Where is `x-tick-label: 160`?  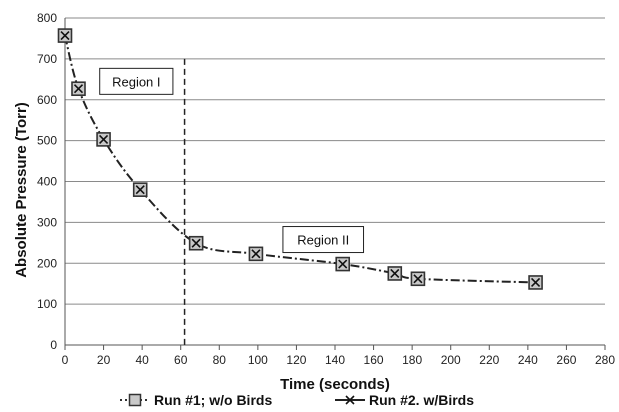
x-tick-label: 160 is located at coordinates (374, 360).